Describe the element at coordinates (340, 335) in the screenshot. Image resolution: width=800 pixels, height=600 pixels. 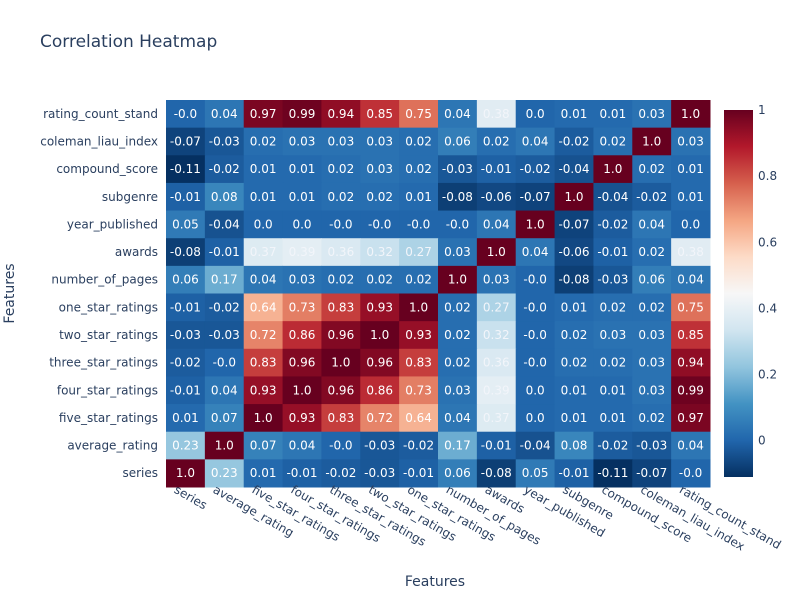
I see `cell-value-label: 0.96` at that location.